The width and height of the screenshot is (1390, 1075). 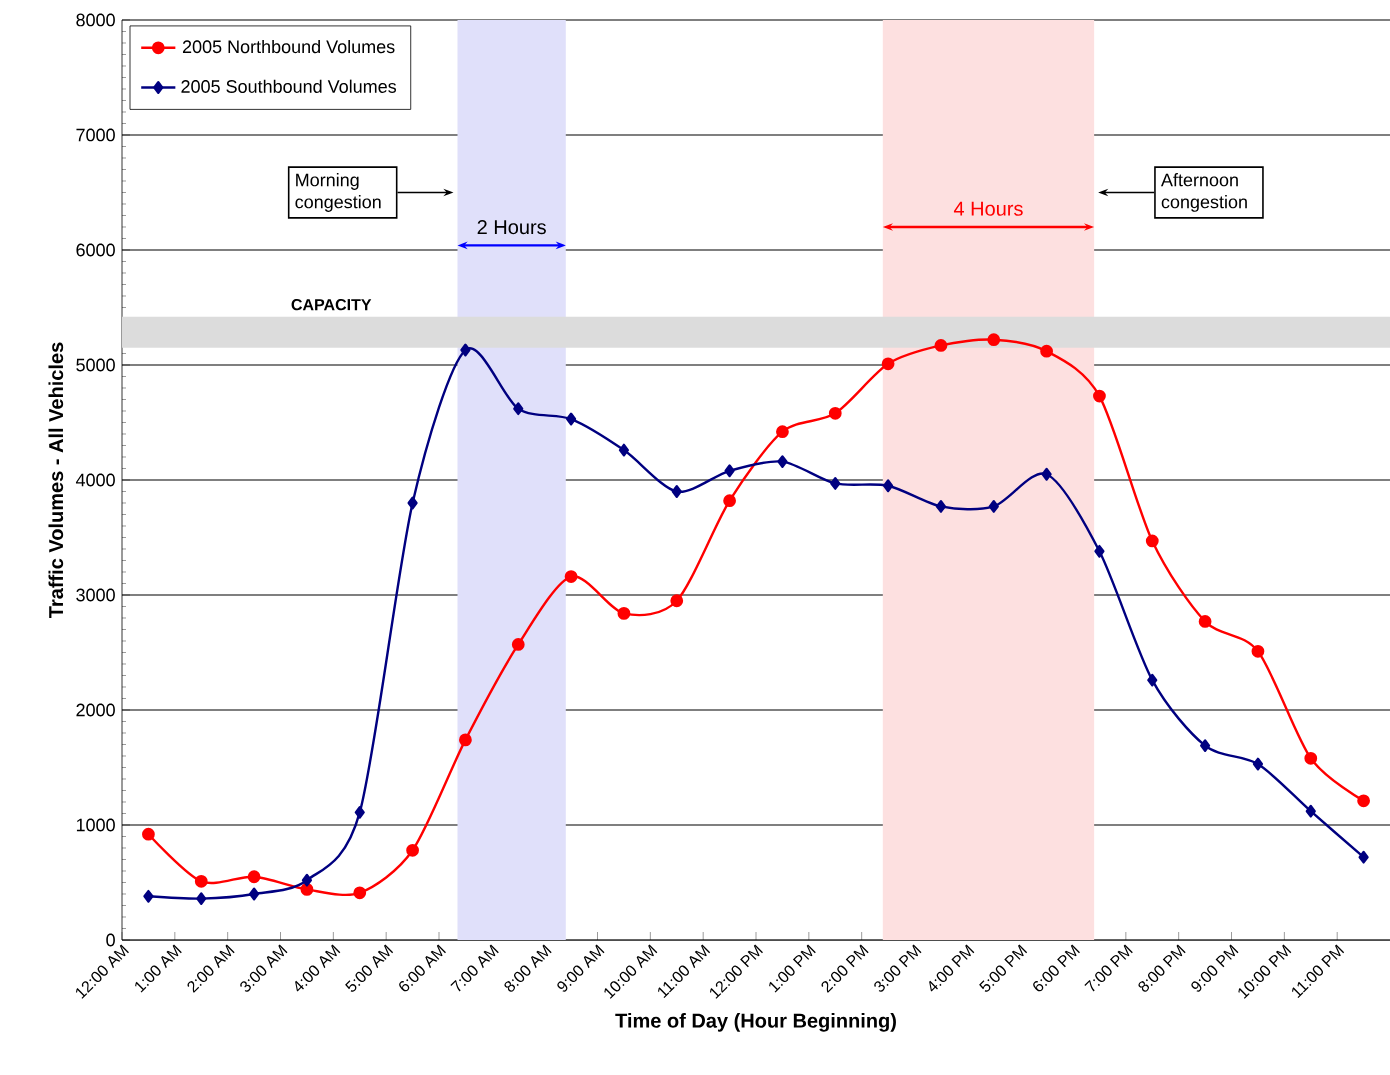 What do you see at coordinates (95, 595) in the screenshot?
I see `y-tick-label: 3000` at bounding box center [95, 595].